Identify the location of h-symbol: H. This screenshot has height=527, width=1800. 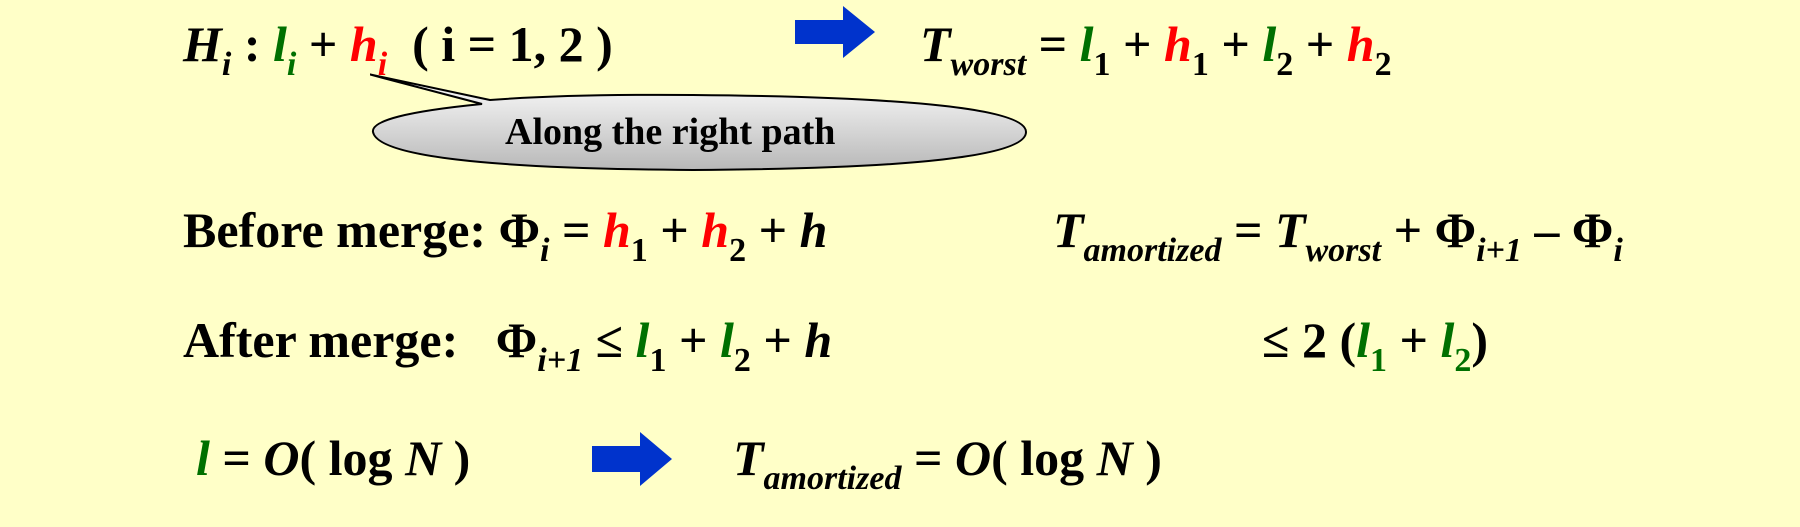
(202, 44).